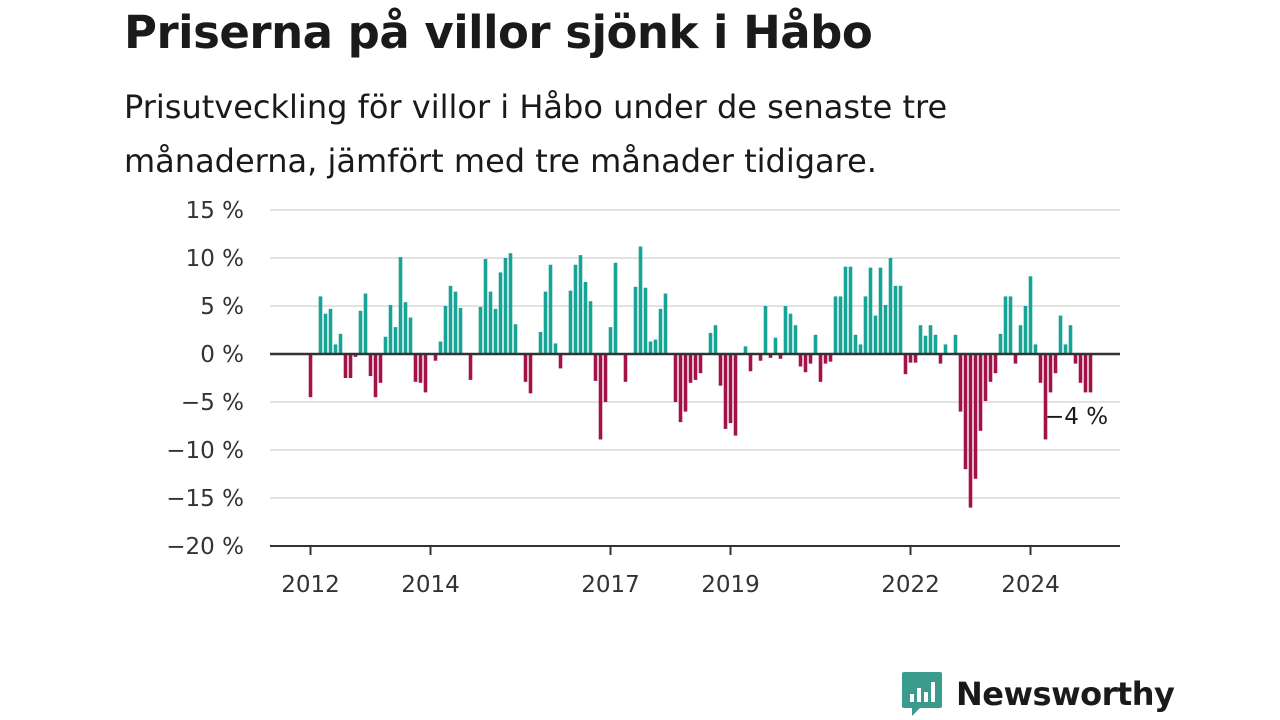 Image resolution: width=1280 pixels, height=720 pixels. I want to click on y-tick-label: 0 %, so click(222, 355).